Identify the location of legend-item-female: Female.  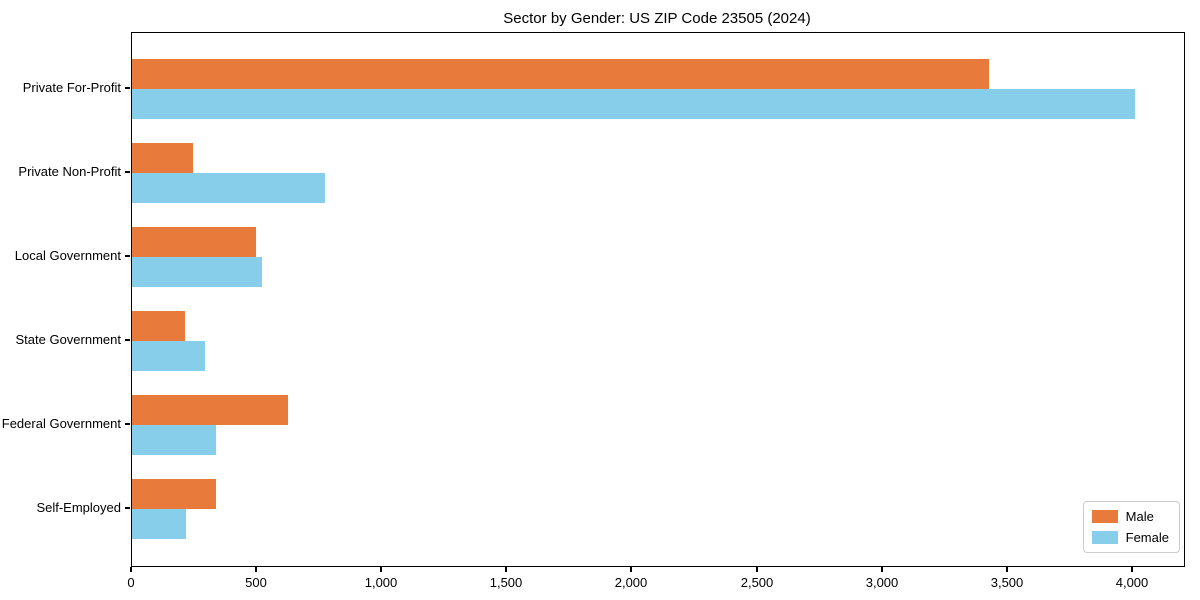
(1130, 537).